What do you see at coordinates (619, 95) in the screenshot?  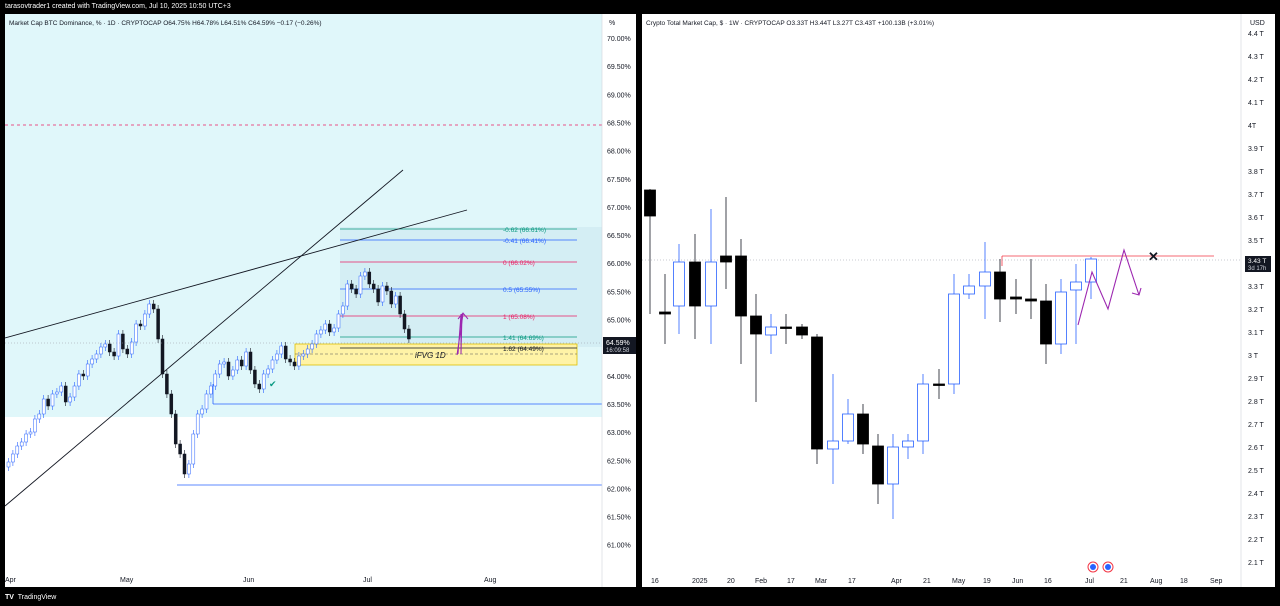 I see `price-tick: 69.00%` at bounding box center [619, 95].